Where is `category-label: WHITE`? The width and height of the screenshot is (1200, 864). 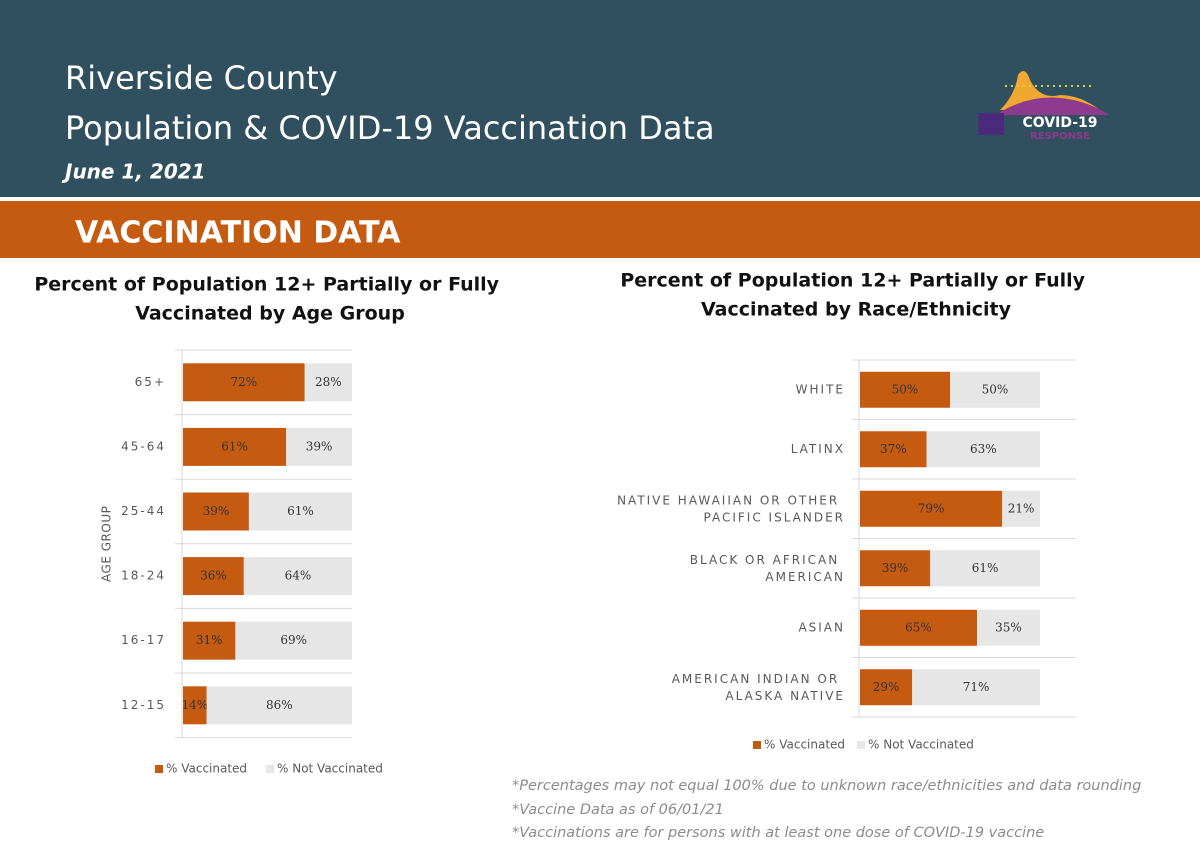 category-label: WHITE is located at coordinates (820, 389).